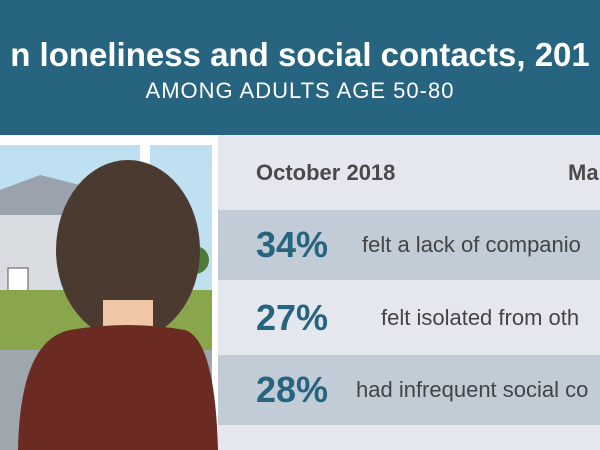 Image resolution: width=600 pixels, height=450 pixels. I want to click on subtitle: AMONG ADULTS AGE 50-80, so click(300, 90).